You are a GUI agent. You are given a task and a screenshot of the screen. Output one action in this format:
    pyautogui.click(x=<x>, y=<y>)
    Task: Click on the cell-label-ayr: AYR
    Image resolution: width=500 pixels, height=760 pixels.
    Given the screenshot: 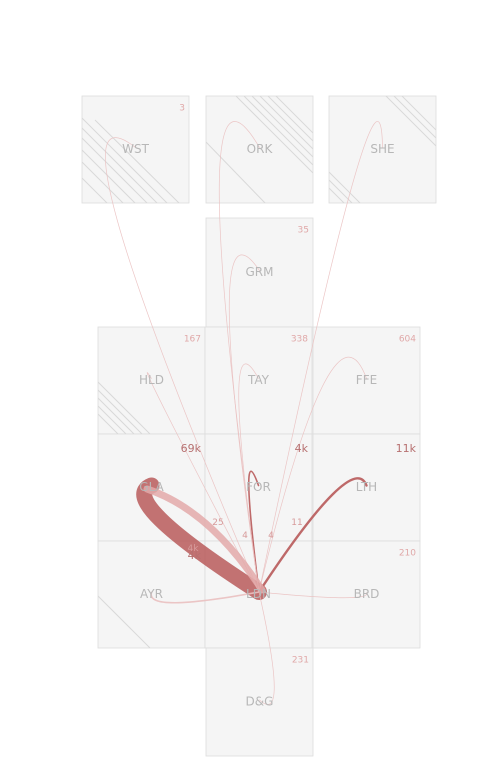 What is the action you would take?
    pyautogui.click(x=151, y=594)
    